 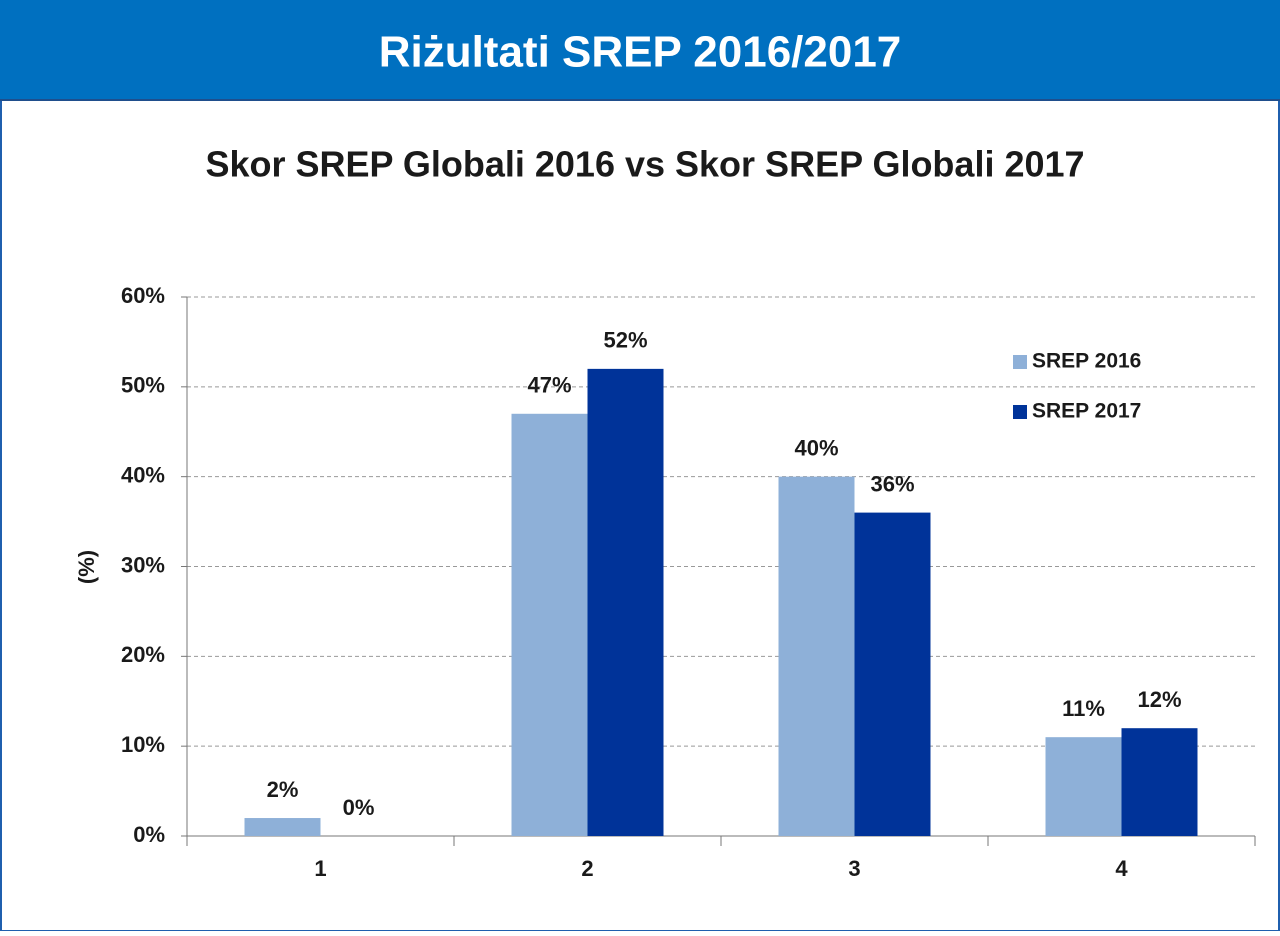 What do you see at coordinates (283, 789) in the screenshot?
I see `value-label: 2%` at bounding box center [283, 789].